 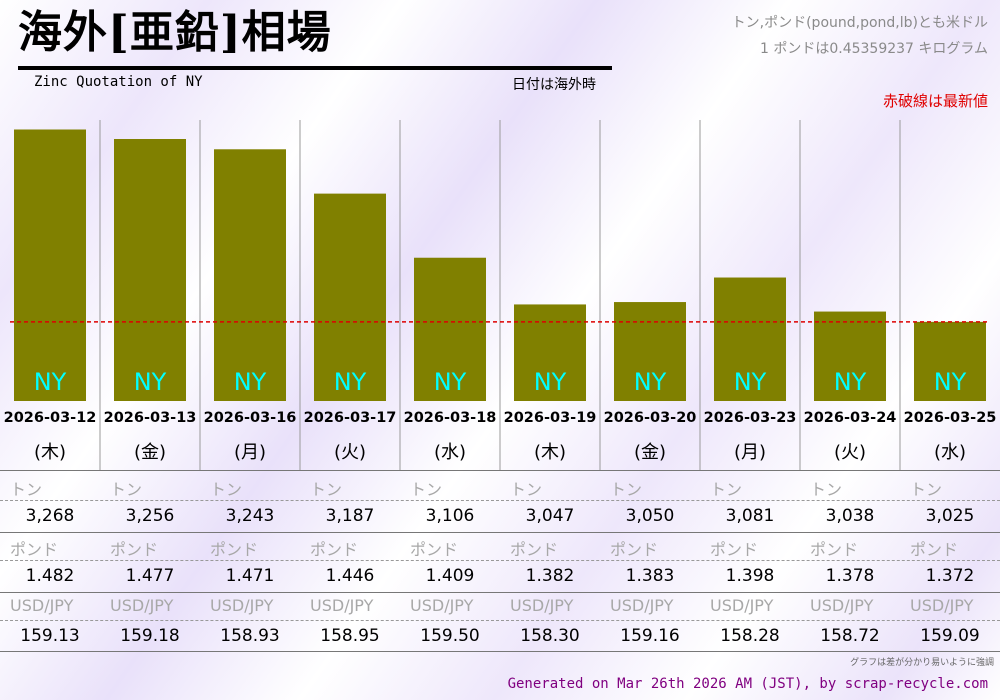 I want to click on ton-price: 3,243, so click(x=250, y=516).